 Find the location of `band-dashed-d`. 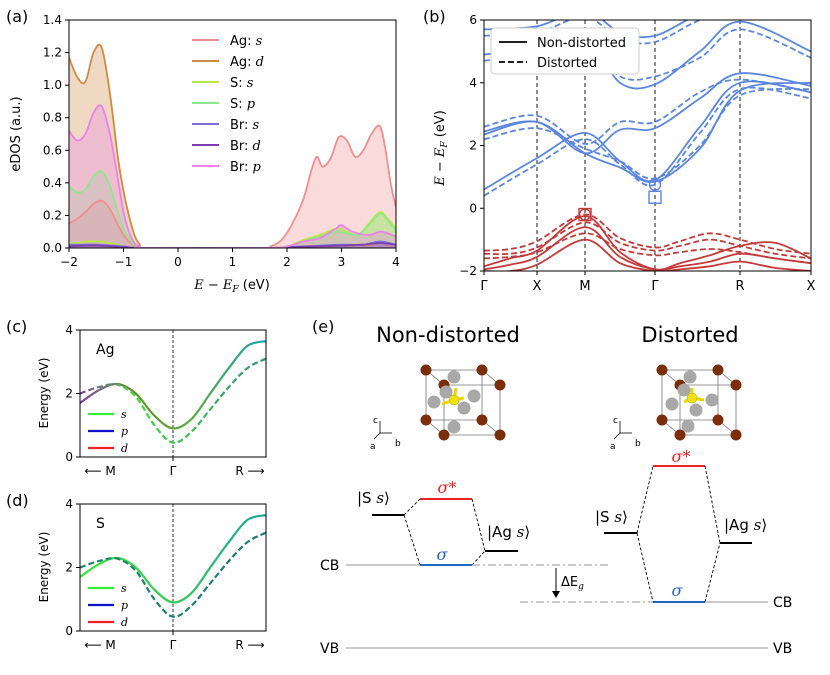

band-dashed-d is located at coordinates (173, 574).